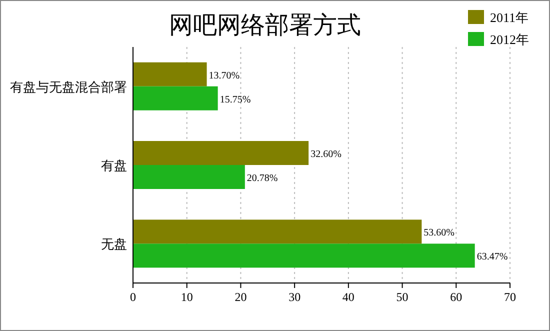  What do you see at coordinates (439, 233) in the screenshot?
I see `data-label: 53.60%` at bounding box center [439, 233].